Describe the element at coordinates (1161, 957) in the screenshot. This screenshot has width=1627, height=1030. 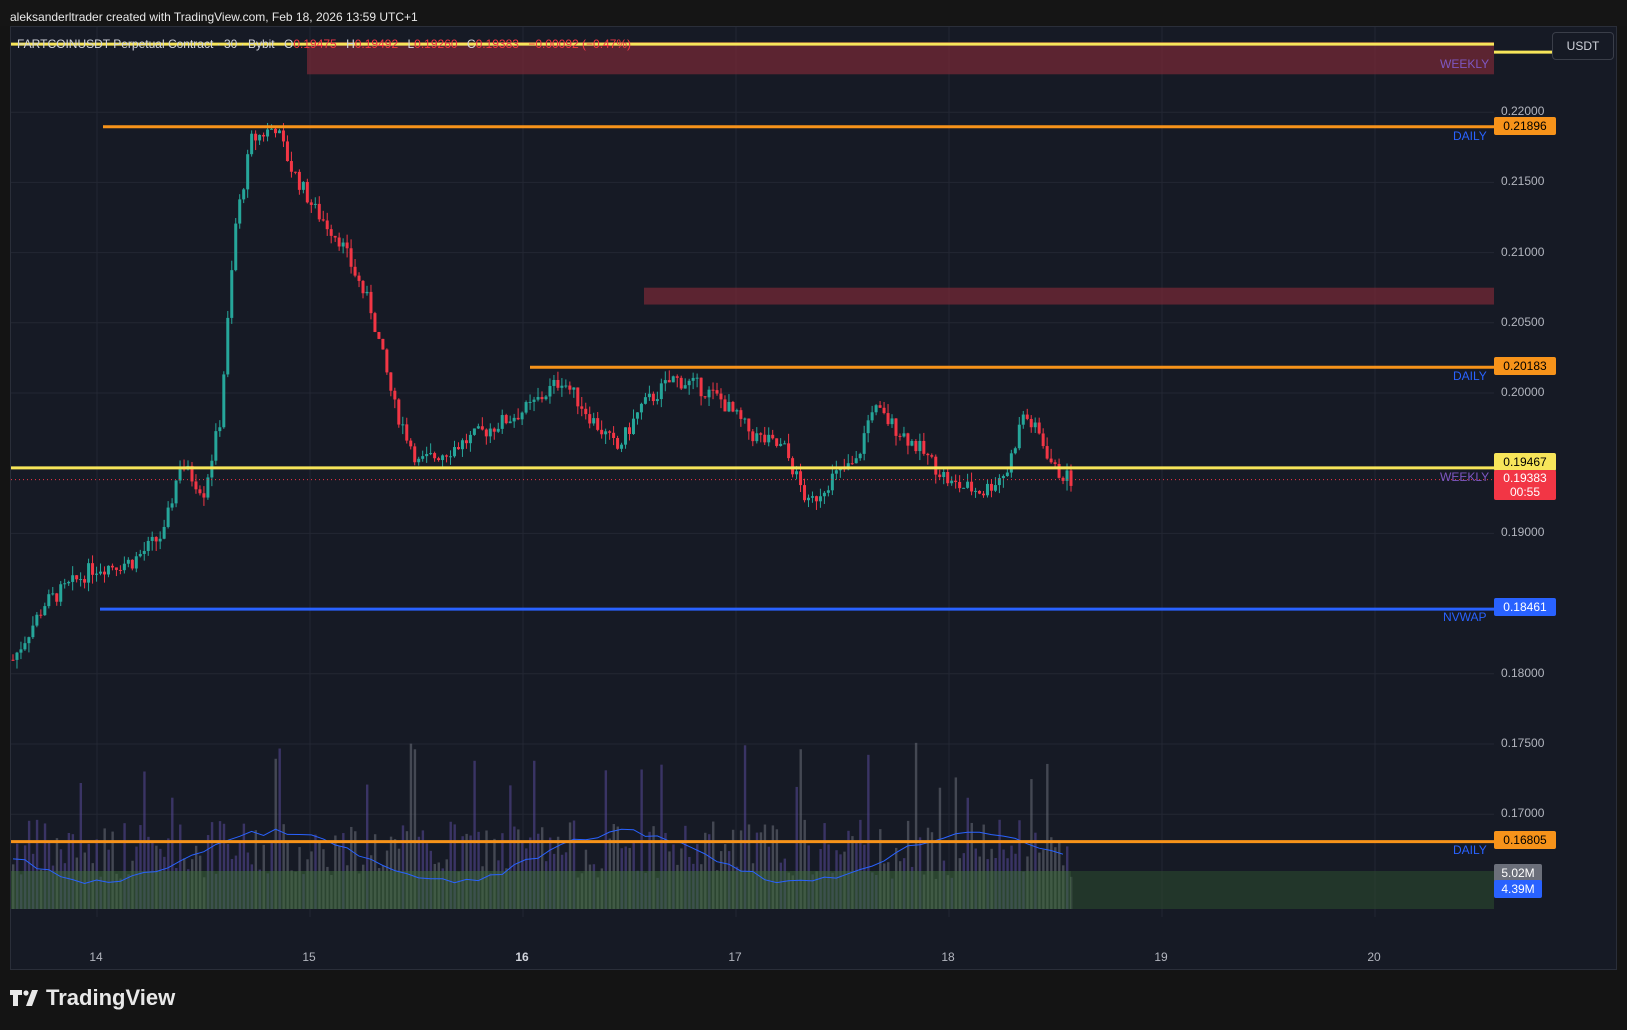
I see `time-label-19: 19` at that location.